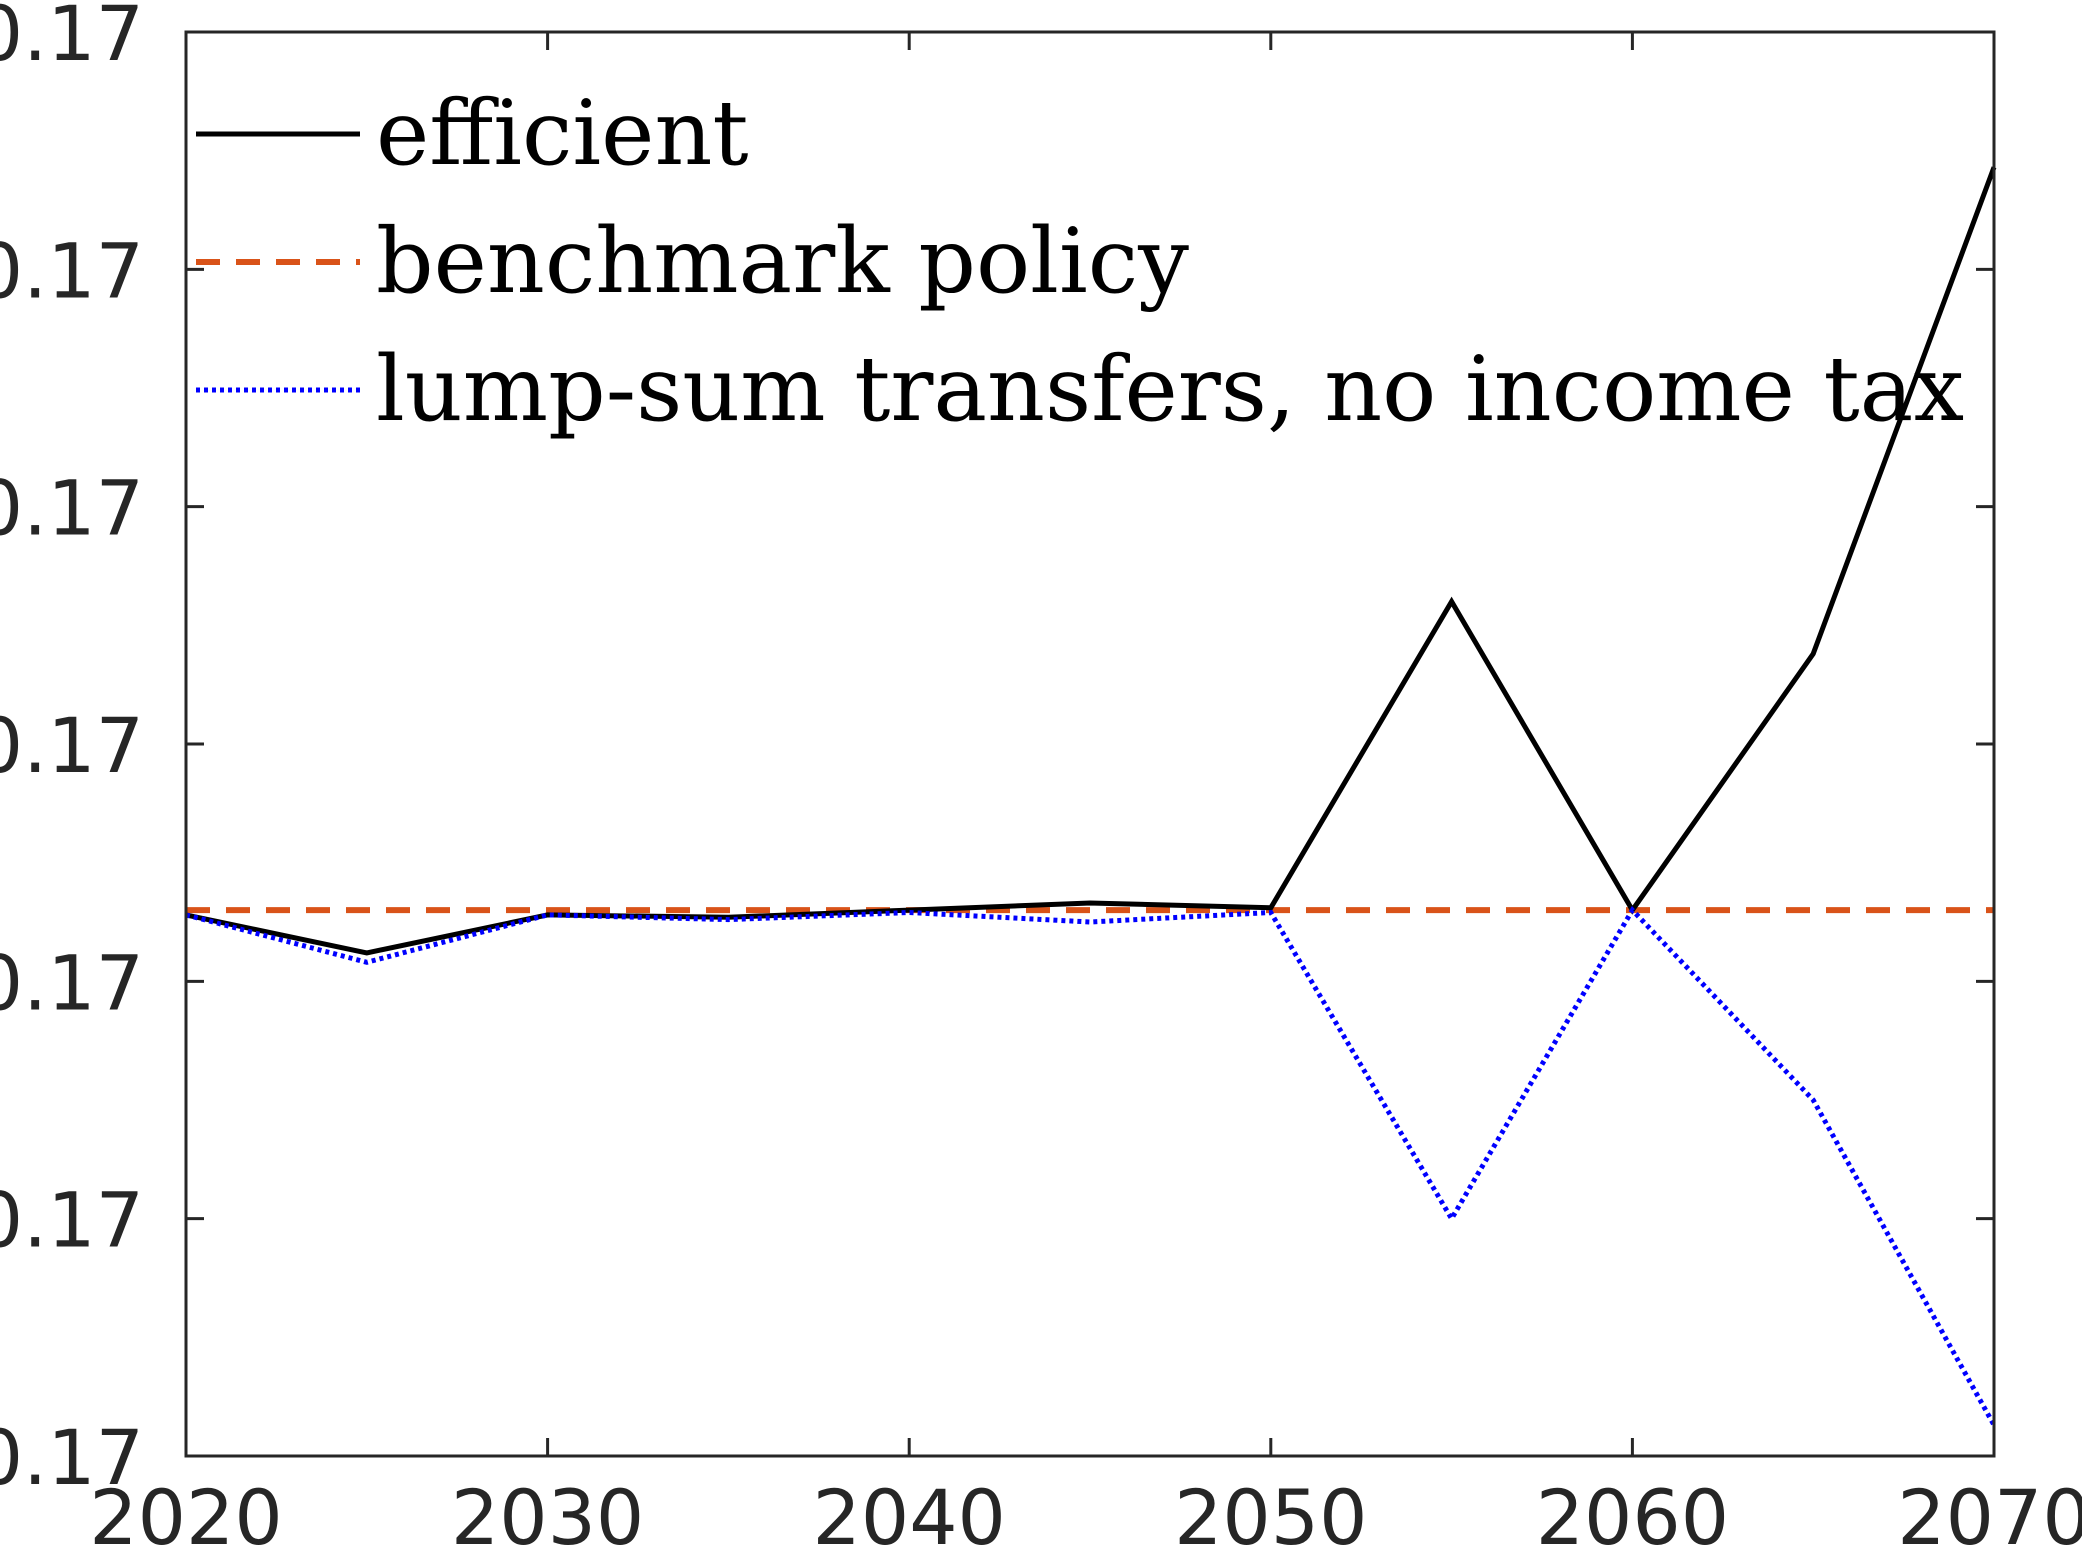 The width and height of the screenshot is (2082, 1554). What do you see at coordinates (185, 1513) in the screenshot?
I see `x-tick-label: 2020` at bounding box center [185, 1513].